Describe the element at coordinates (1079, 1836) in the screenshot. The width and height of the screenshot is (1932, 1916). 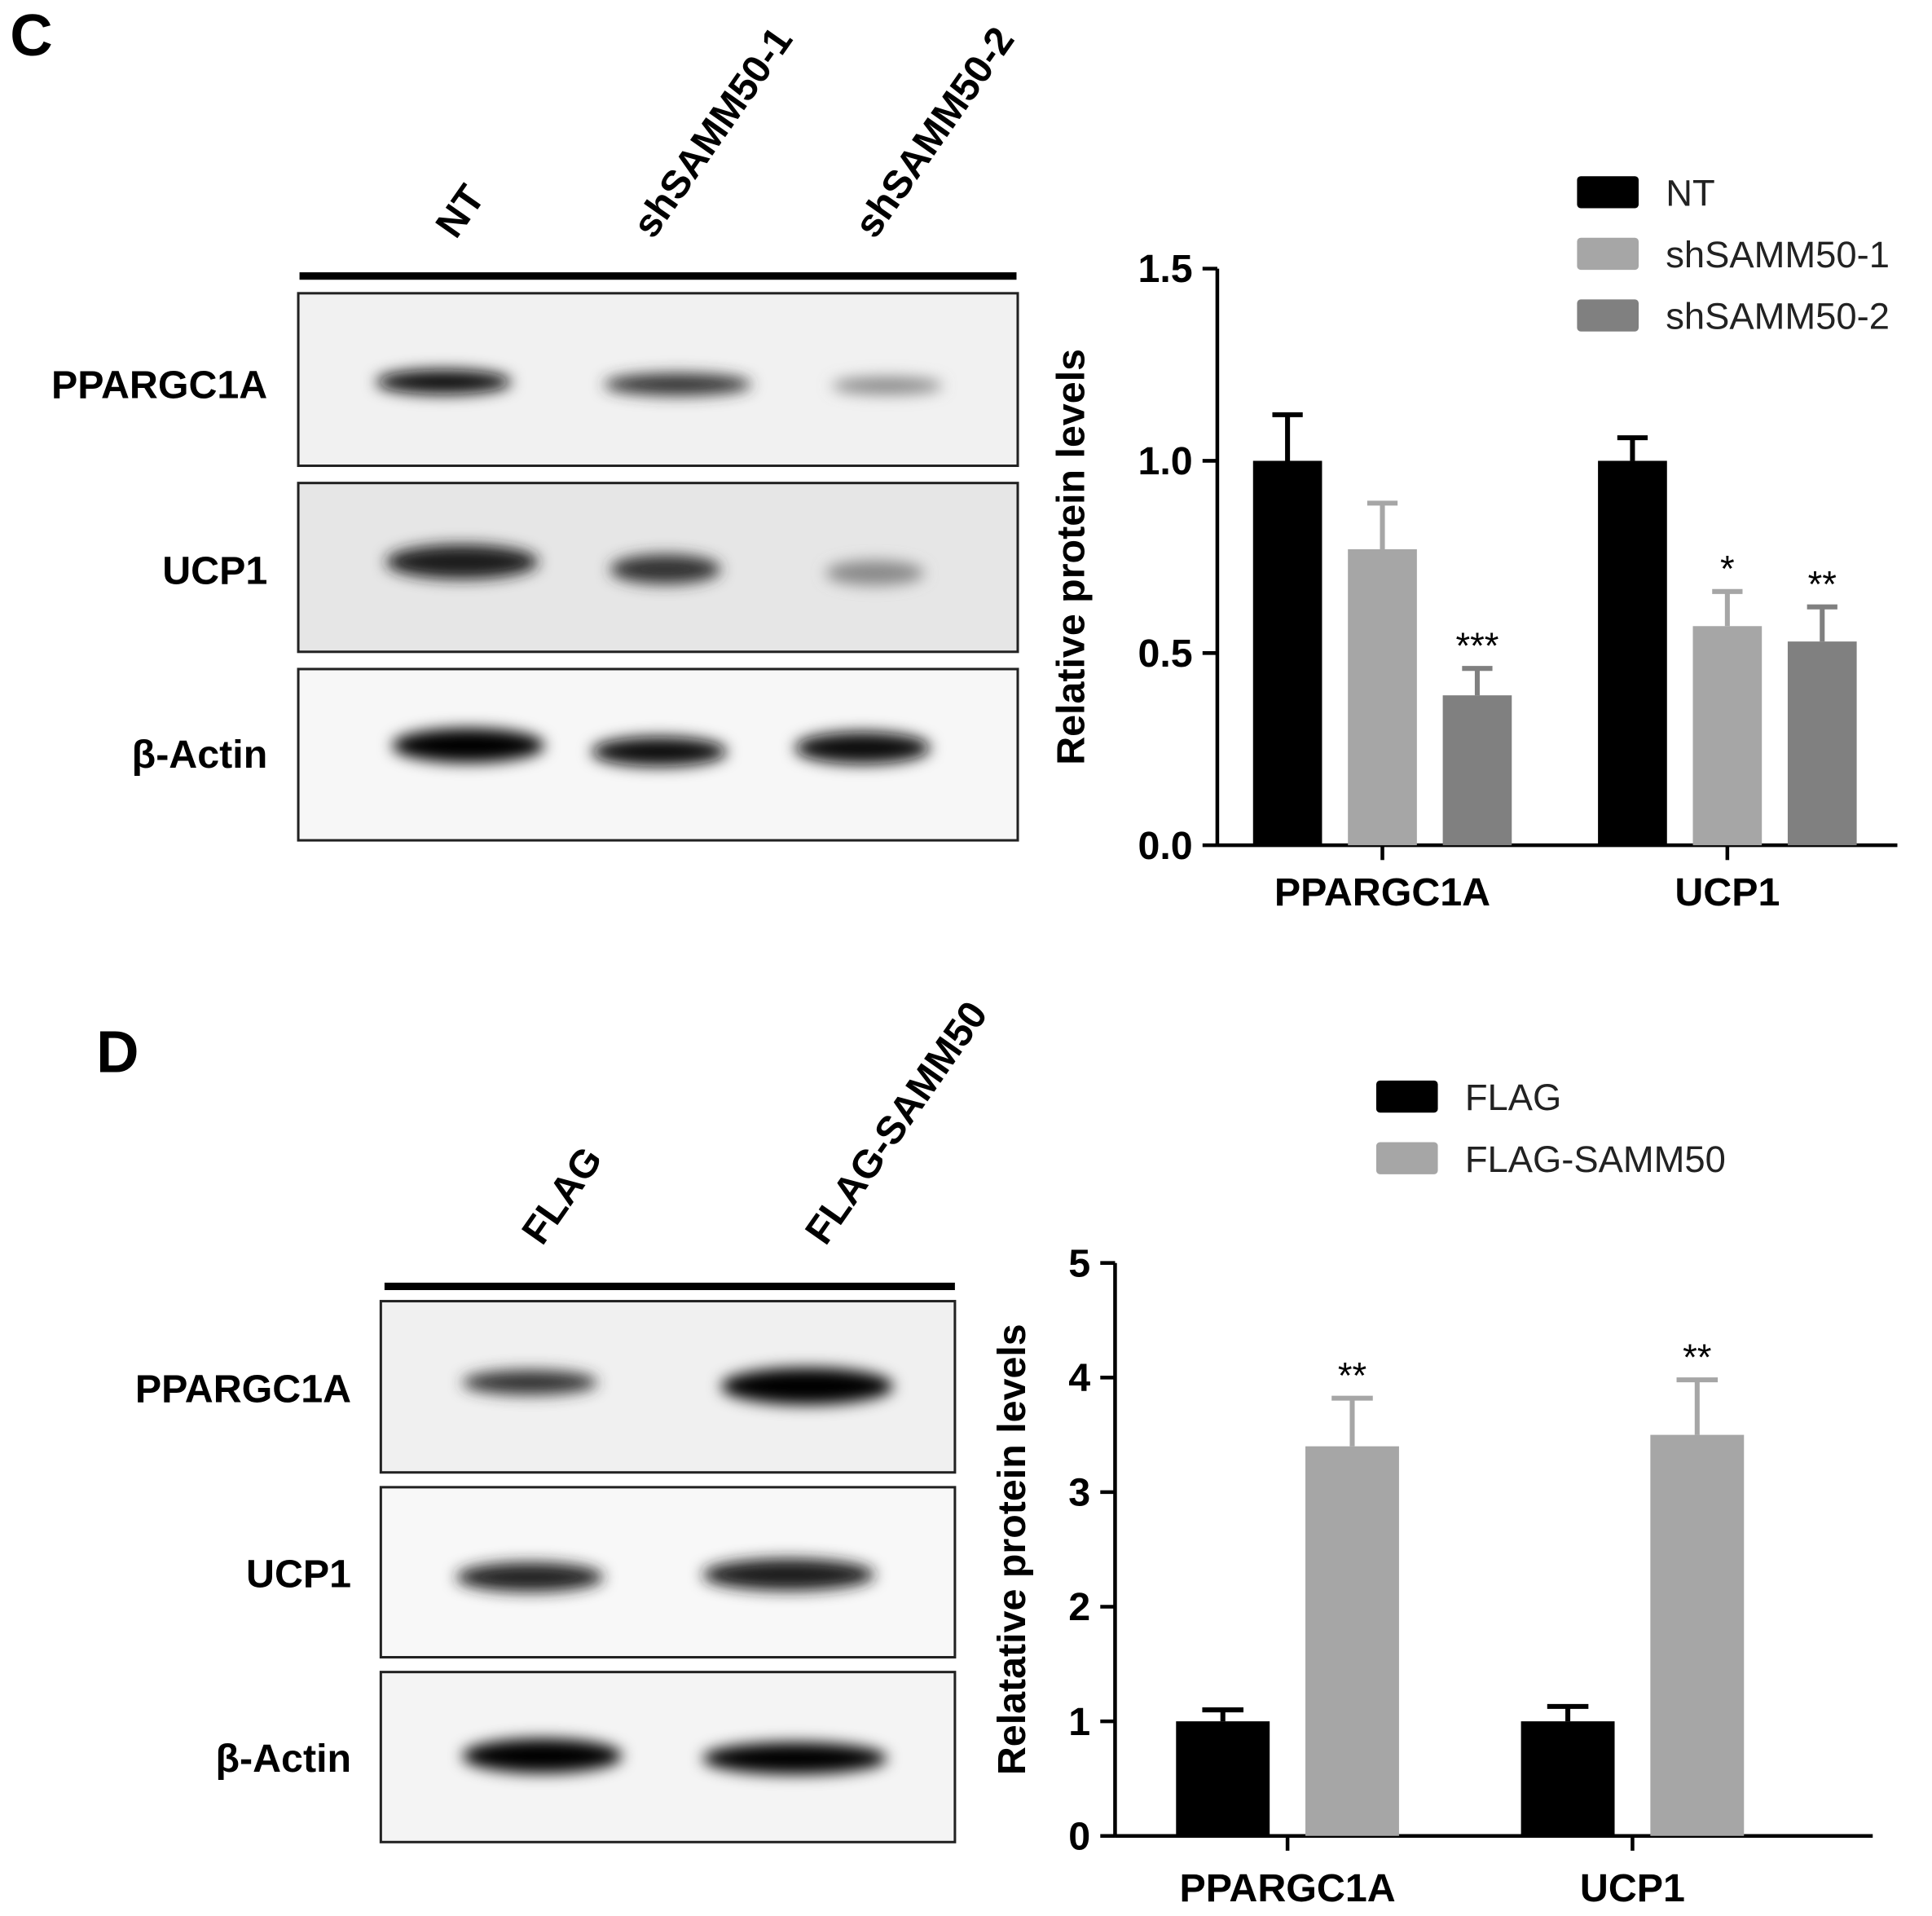
I see `y-tick-label: 0` at that location.